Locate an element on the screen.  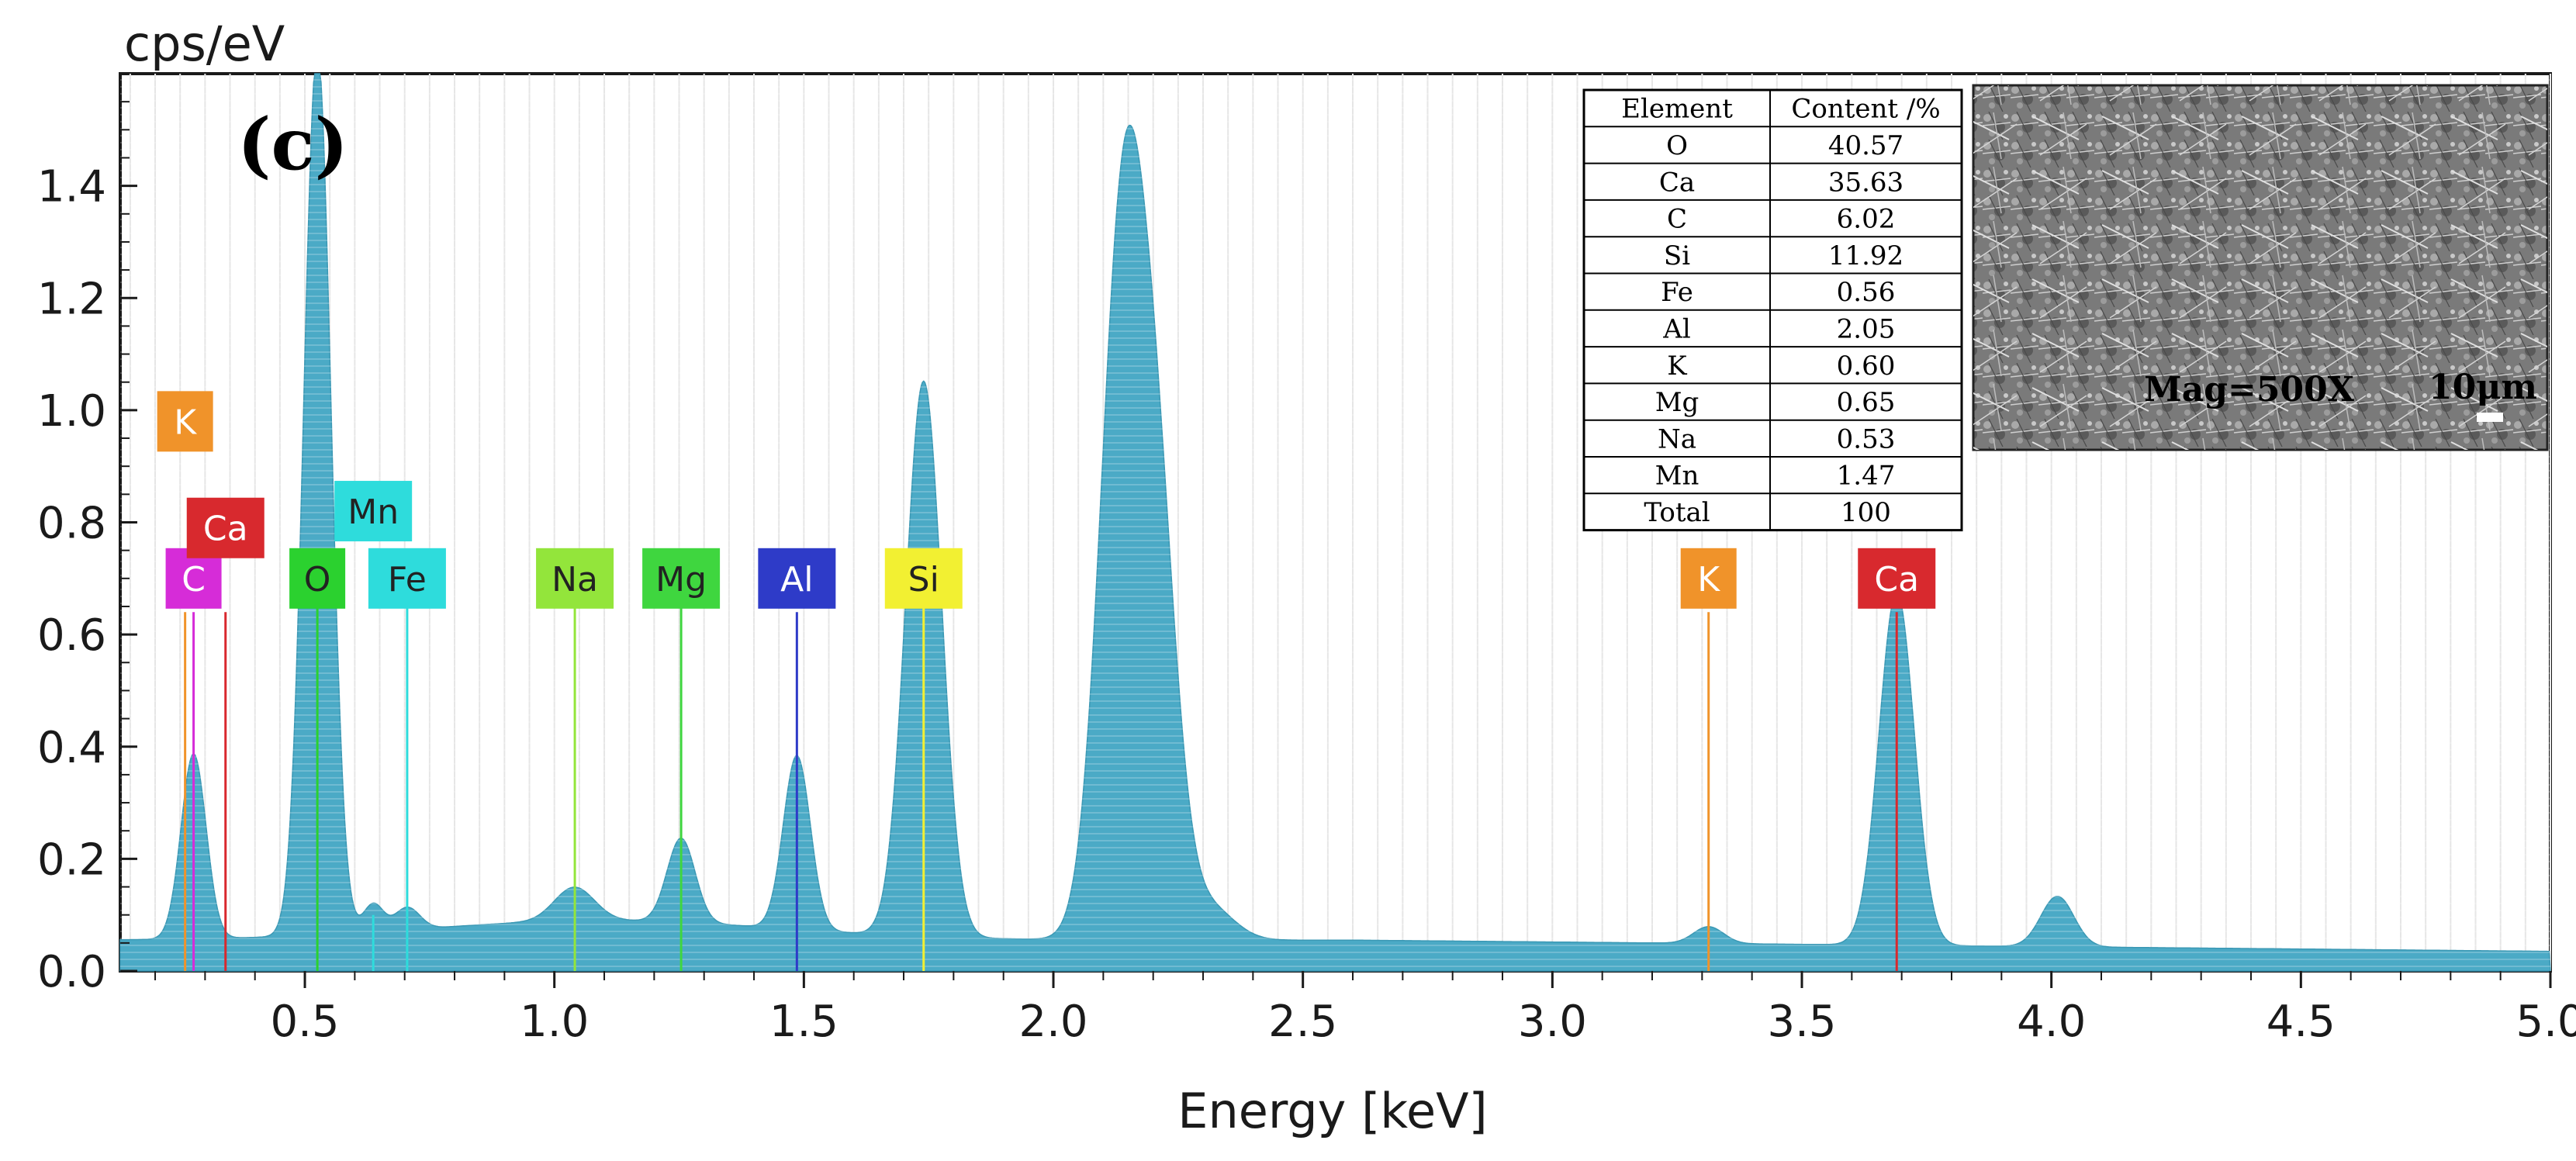
magnification-label: Mag=500X is located at coordinates (2249, 389).